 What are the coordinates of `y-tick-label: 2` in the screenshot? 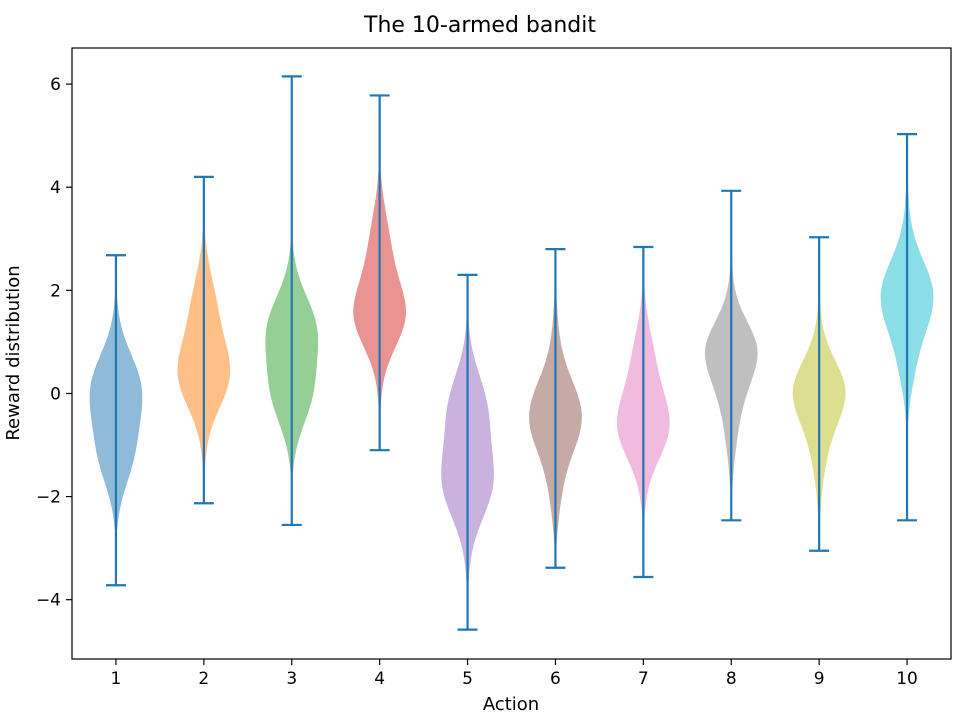 It's located at (55, 291).